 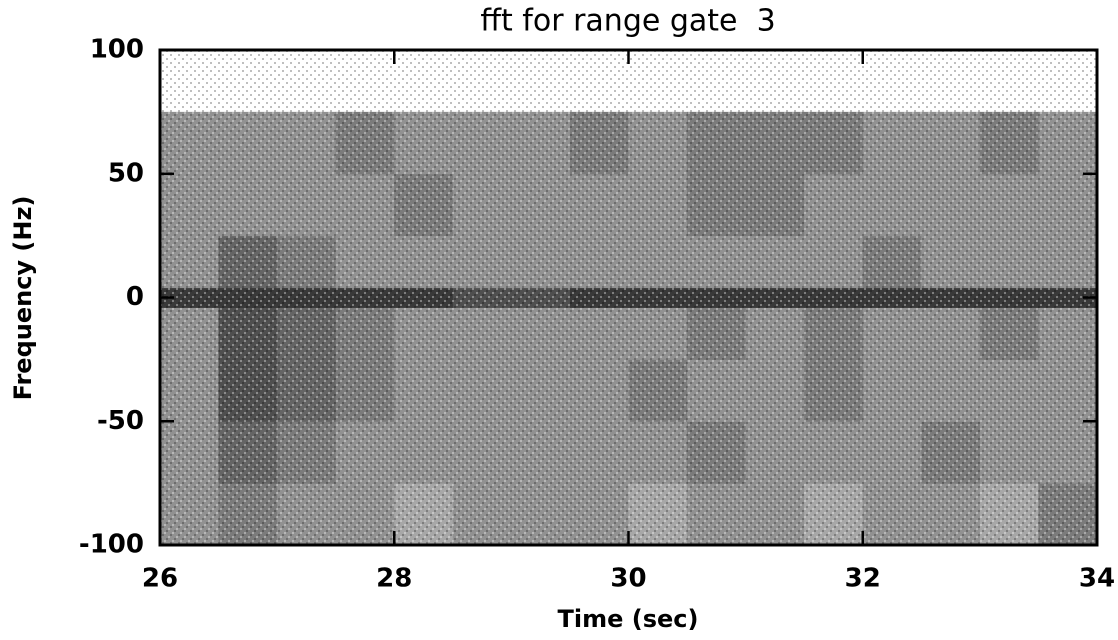 What do you see at coordinates (1097, 579) in the screenshot?
I see `x-tick-label: 34` at bounding box center [1097, 579].